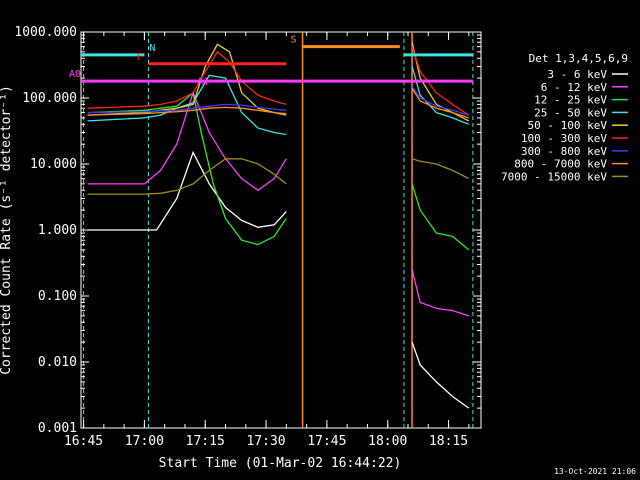  What do you see at coordinates (49, 98) in the screenshot?
I see `y-tick-label: 100.000` at bounding box center [49, 98].